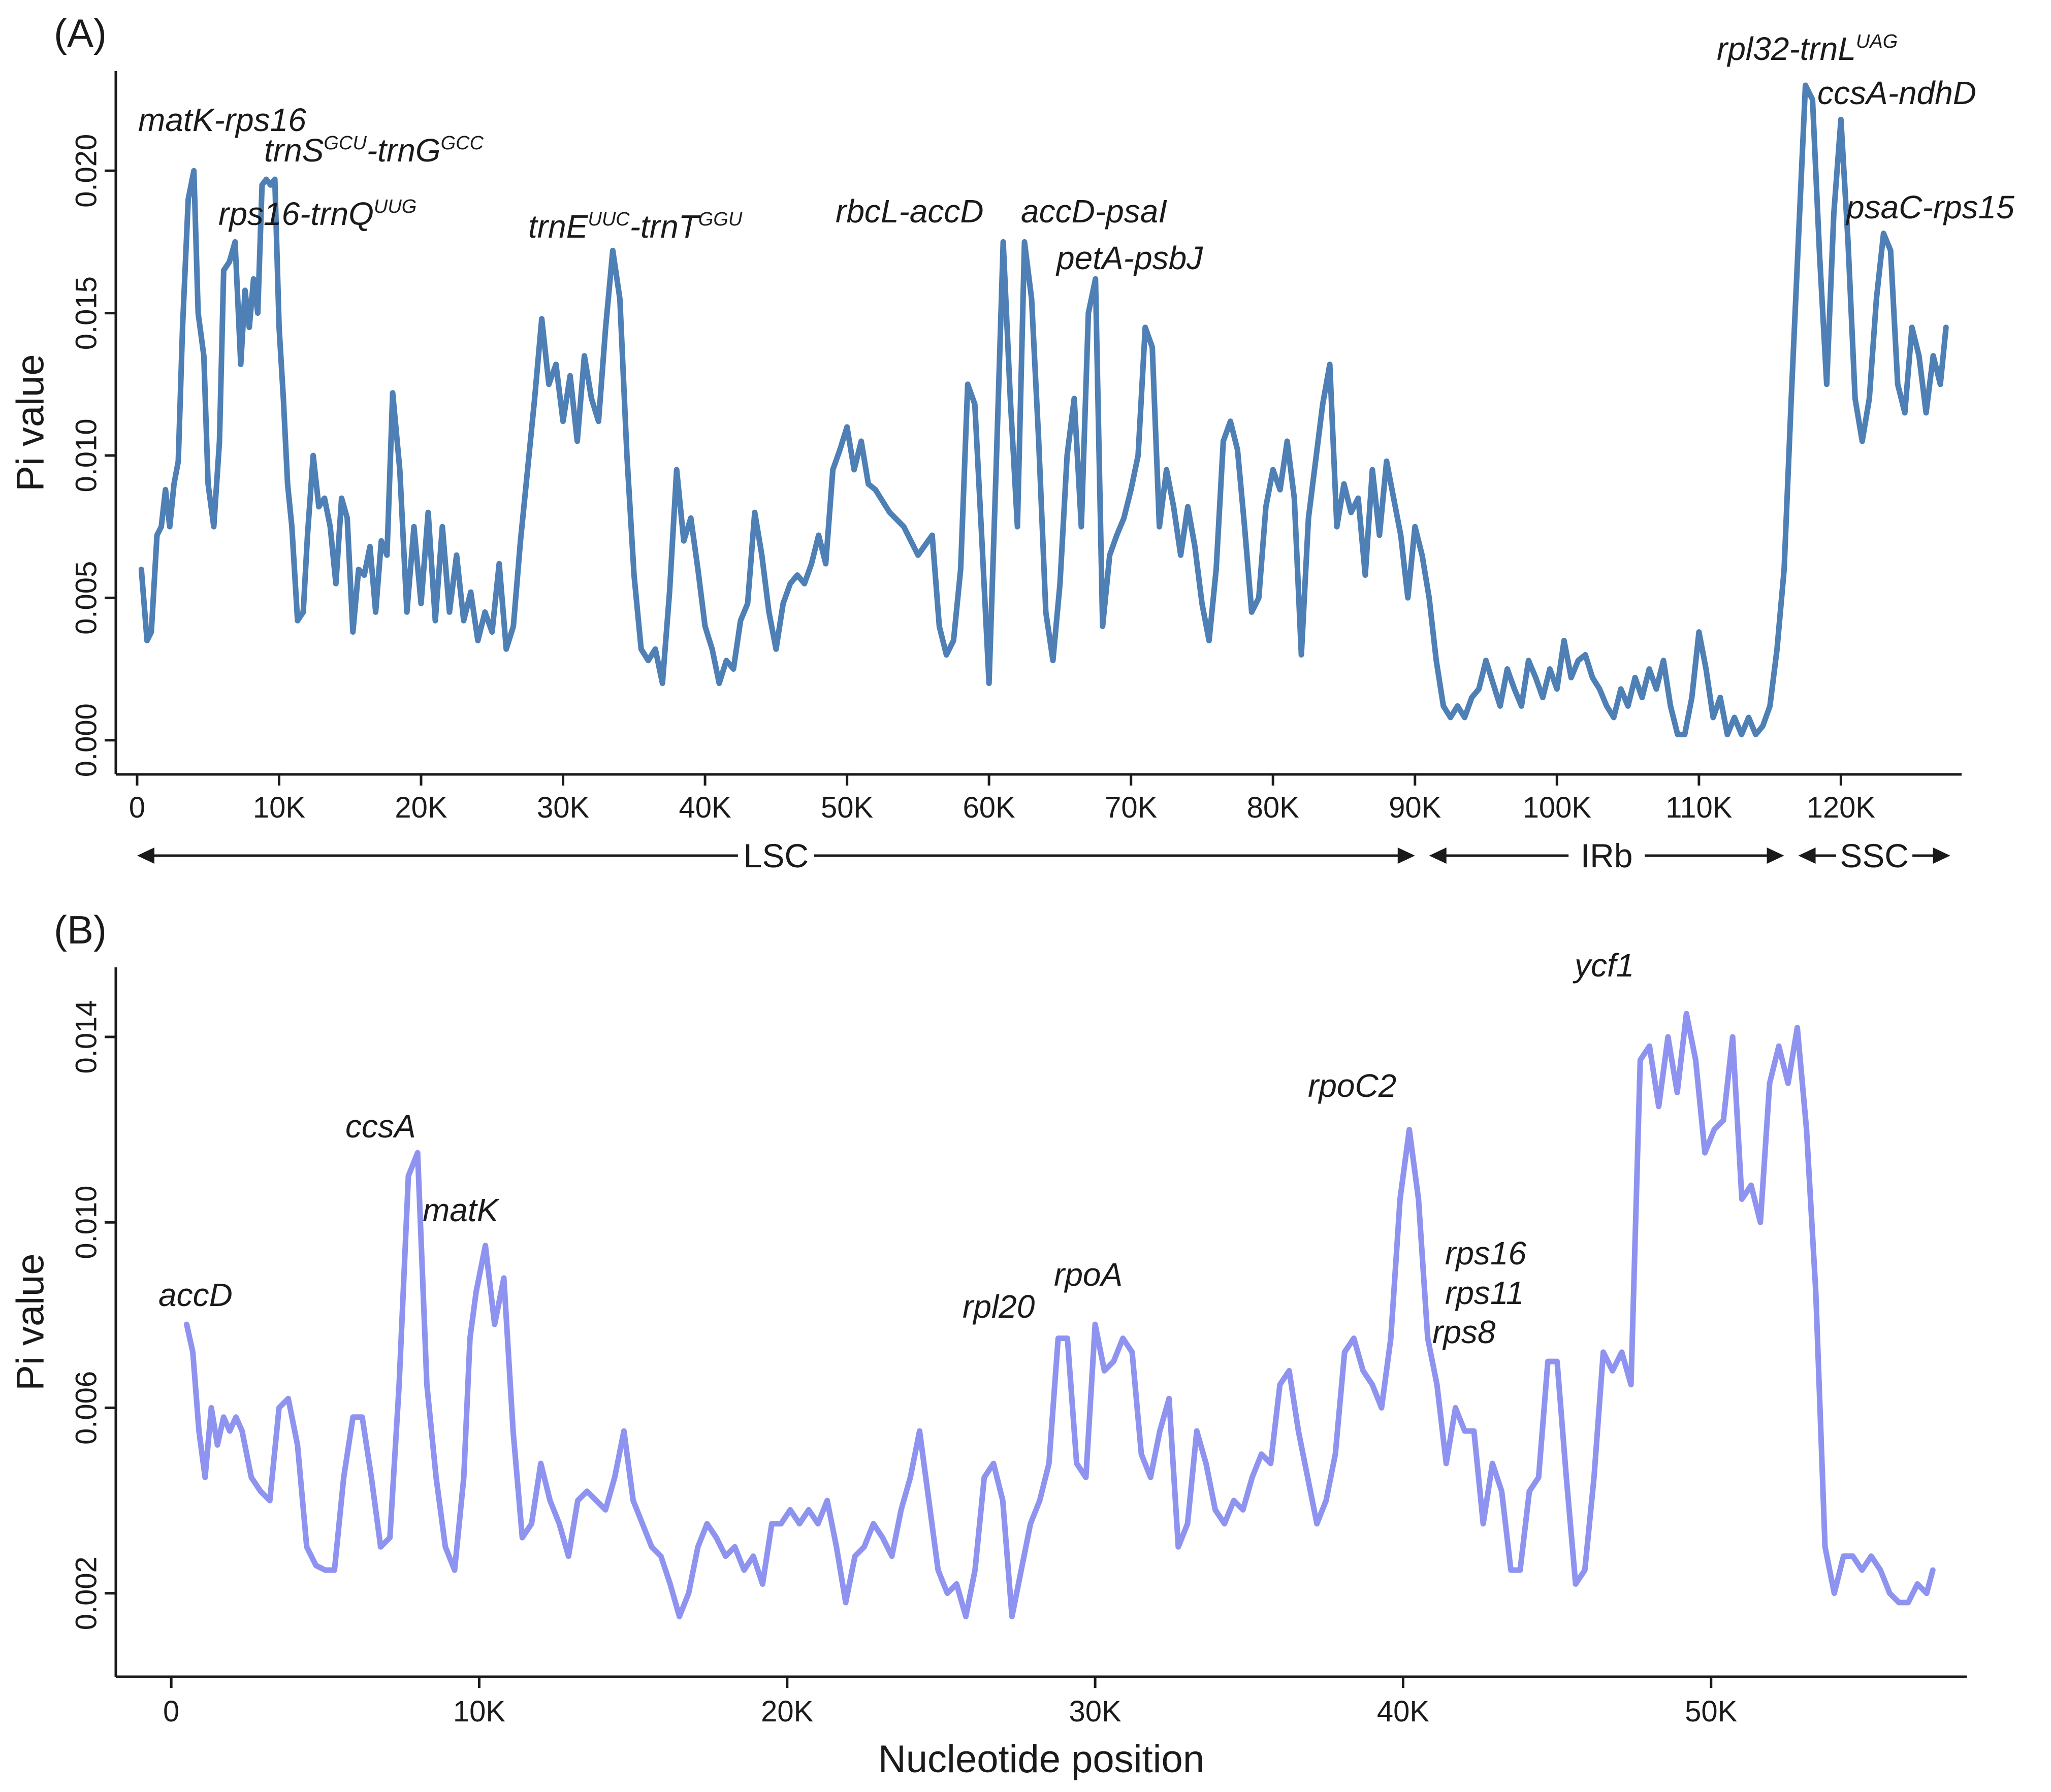  What do you see at coordinates (374, 150) in the screenshot?
I see `annotation-label: trnSGCU-trnGGCC` at bounding box center [374, 150].